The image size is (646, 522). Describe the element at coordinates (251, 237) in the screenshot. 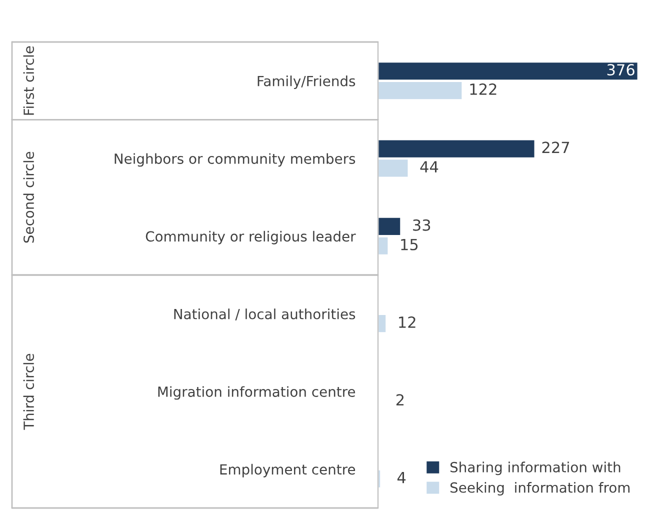

I see `y-tick-label: Community or religious leader` at that location.